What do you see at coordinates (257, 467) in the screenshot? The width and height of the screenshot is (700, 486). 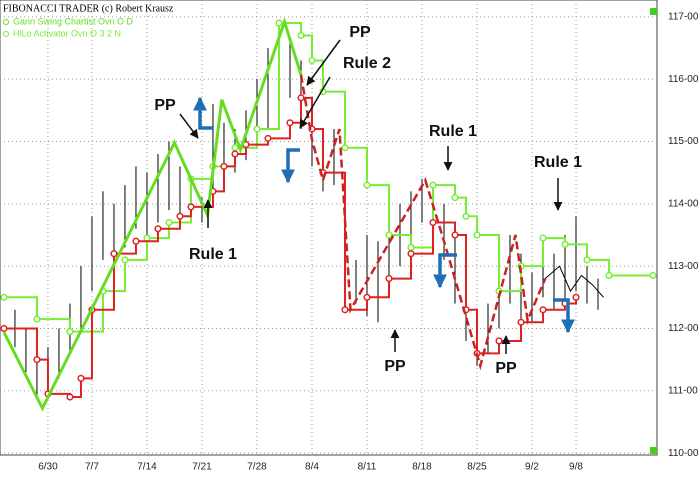 I see `x-tick-label: 7/28` at bounding box center [257, 467].